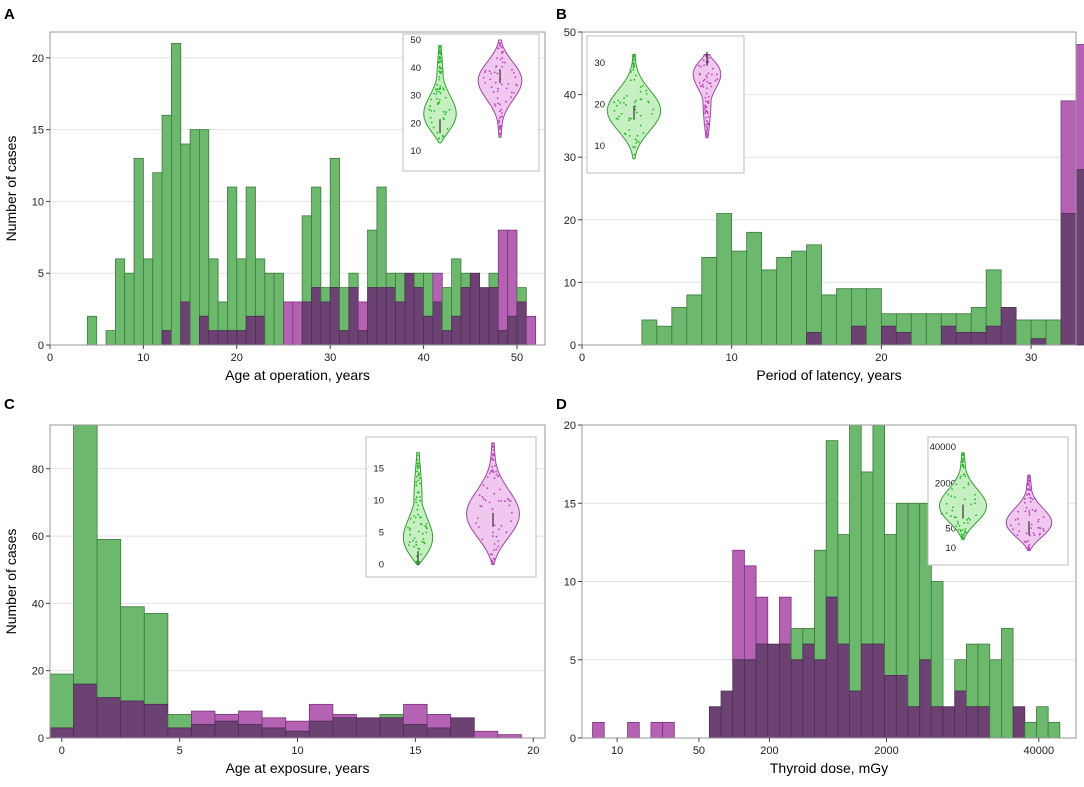 The height and width of the screenshot is (787, 1084). Describe the element at coordinates (297, 375) in the screenshot. I see `x-axis-title: Age at operation, years` at that location.